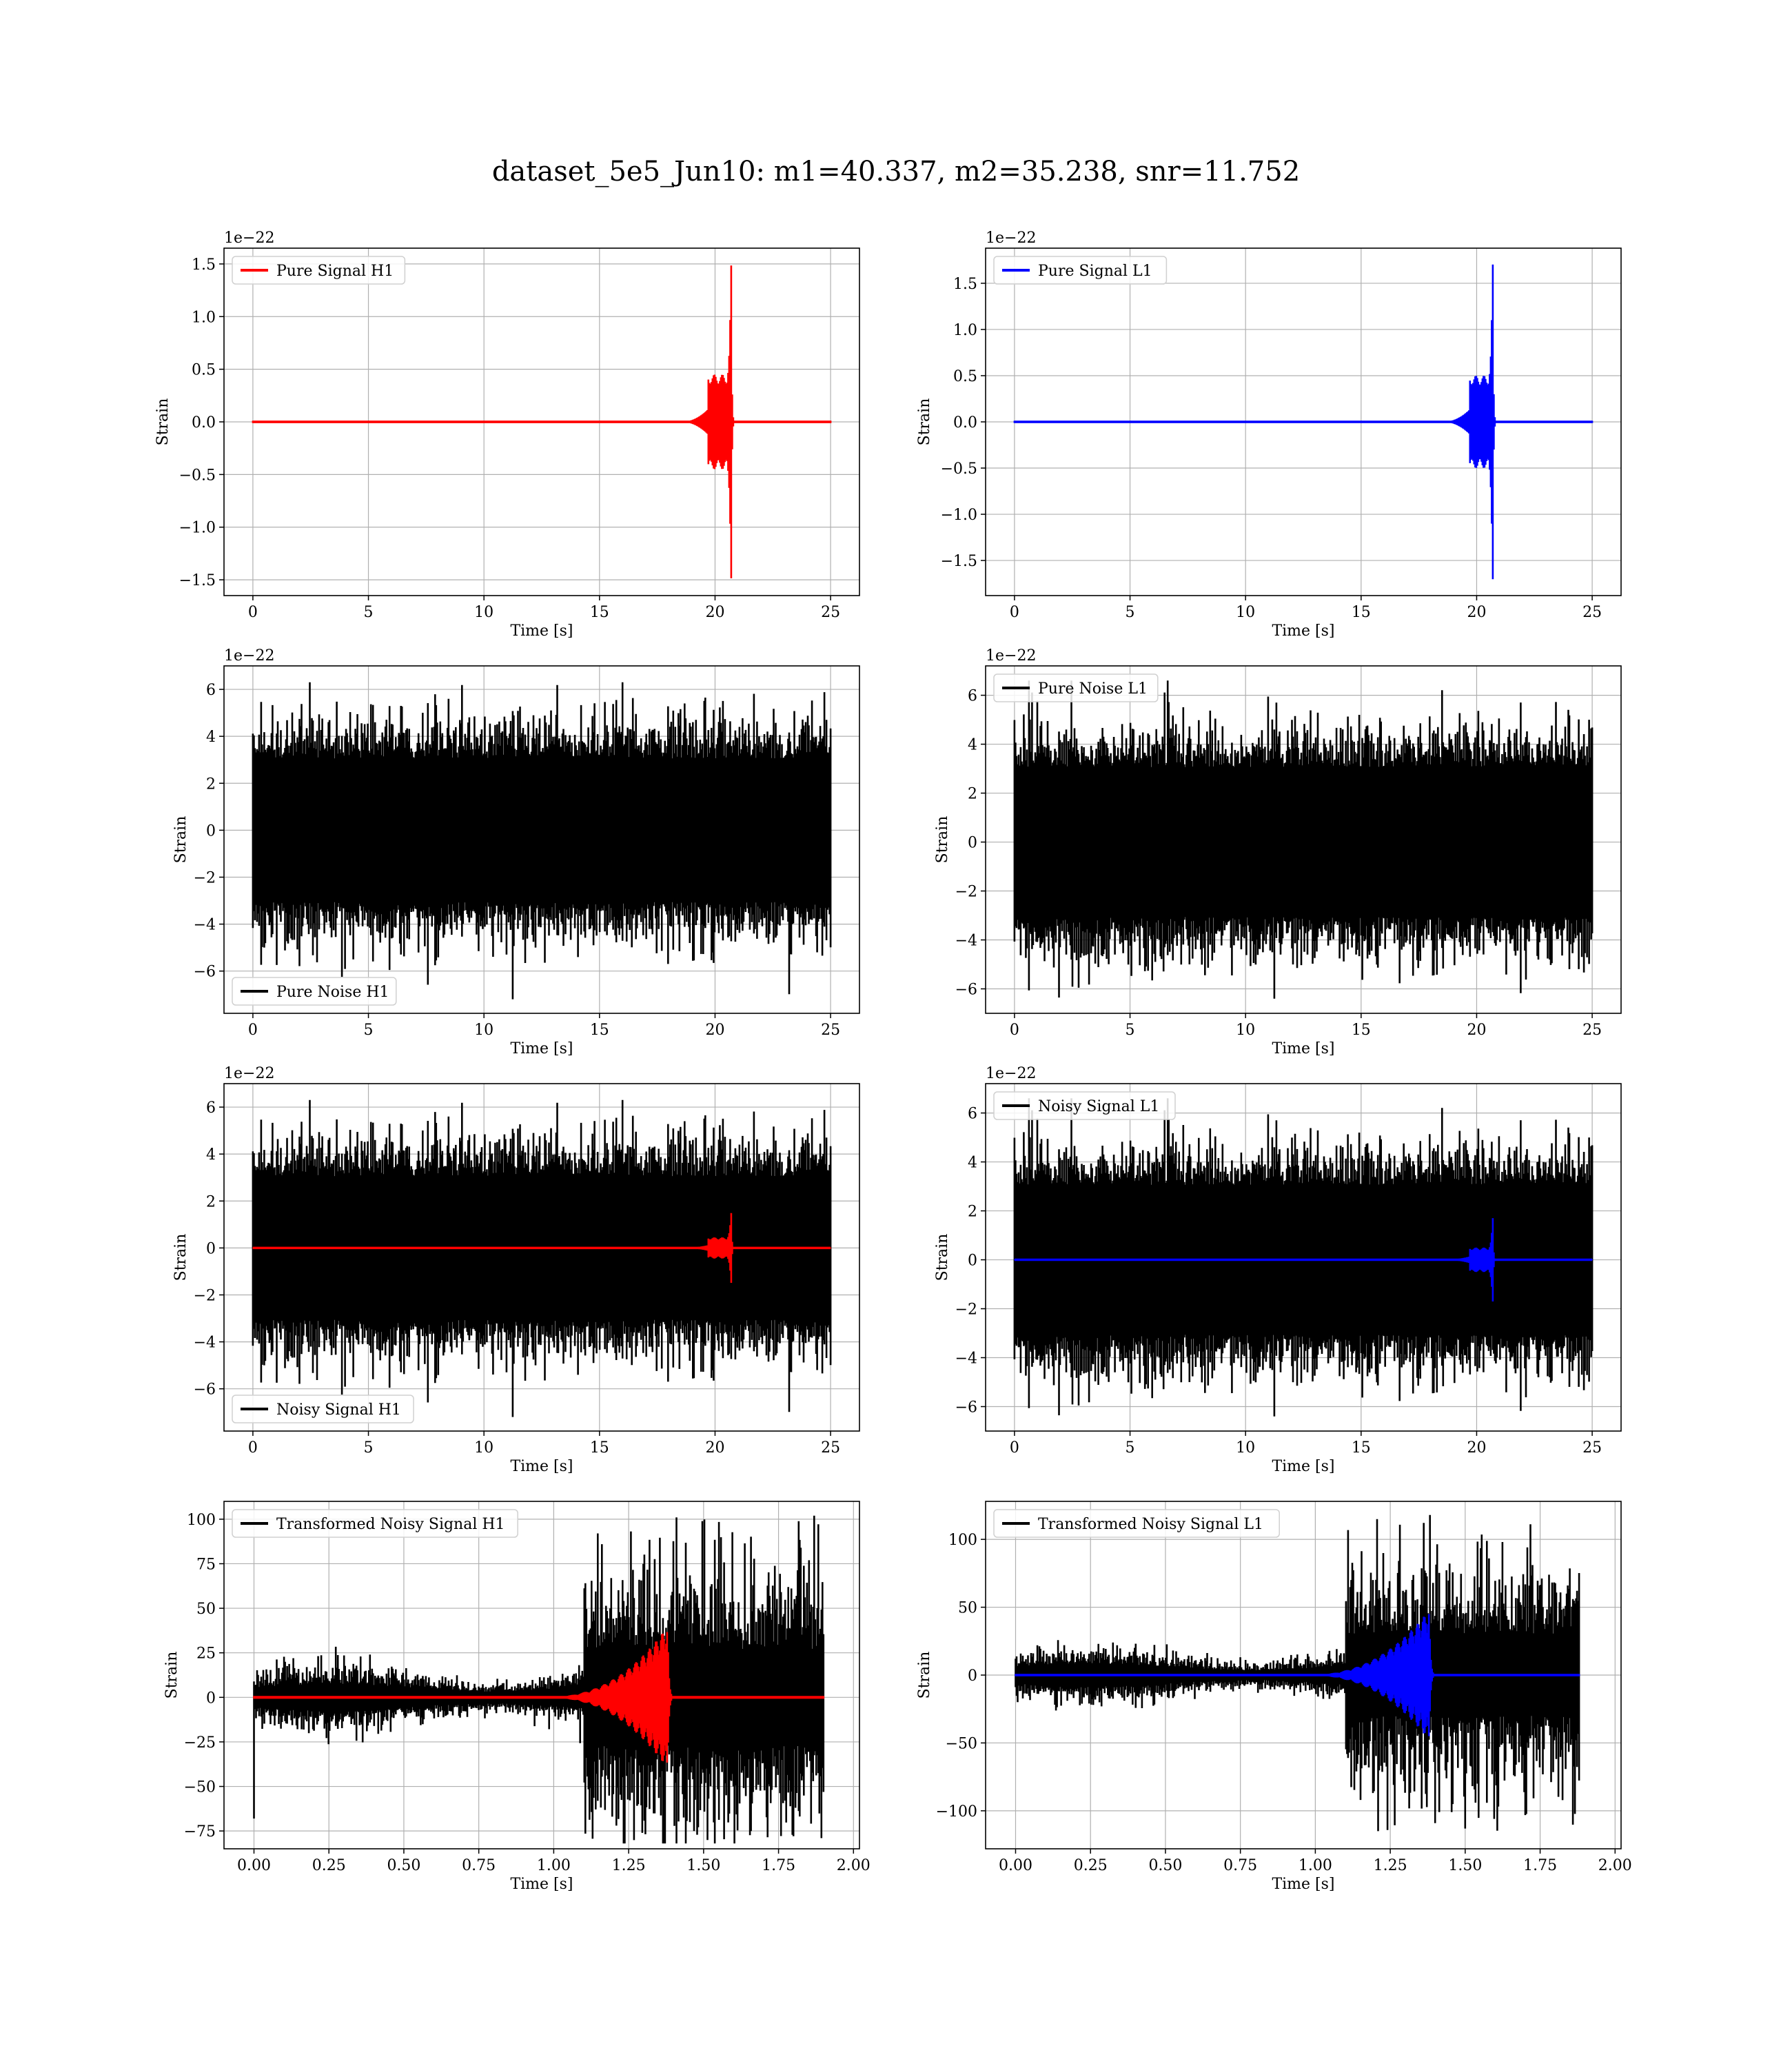 Image resolution: width=1792 pixels, height=2068 pixels. I want to click on legend: Pure Noise H1, so click(314, 991).